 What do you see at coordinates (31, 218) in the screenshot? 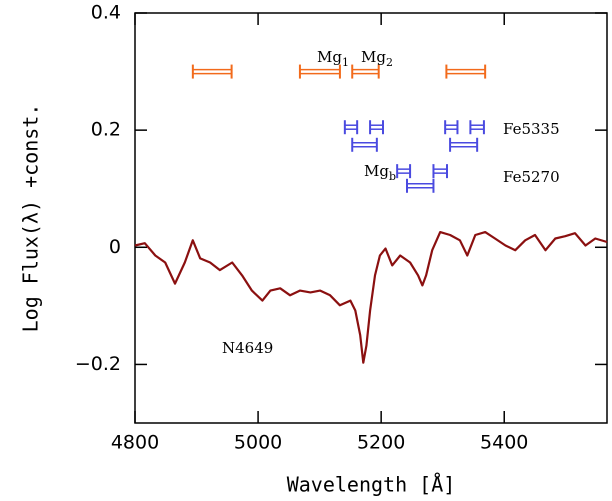
I see `y-axis-label: Log Flux(λ) +const.` at bounding box center [31, 218].